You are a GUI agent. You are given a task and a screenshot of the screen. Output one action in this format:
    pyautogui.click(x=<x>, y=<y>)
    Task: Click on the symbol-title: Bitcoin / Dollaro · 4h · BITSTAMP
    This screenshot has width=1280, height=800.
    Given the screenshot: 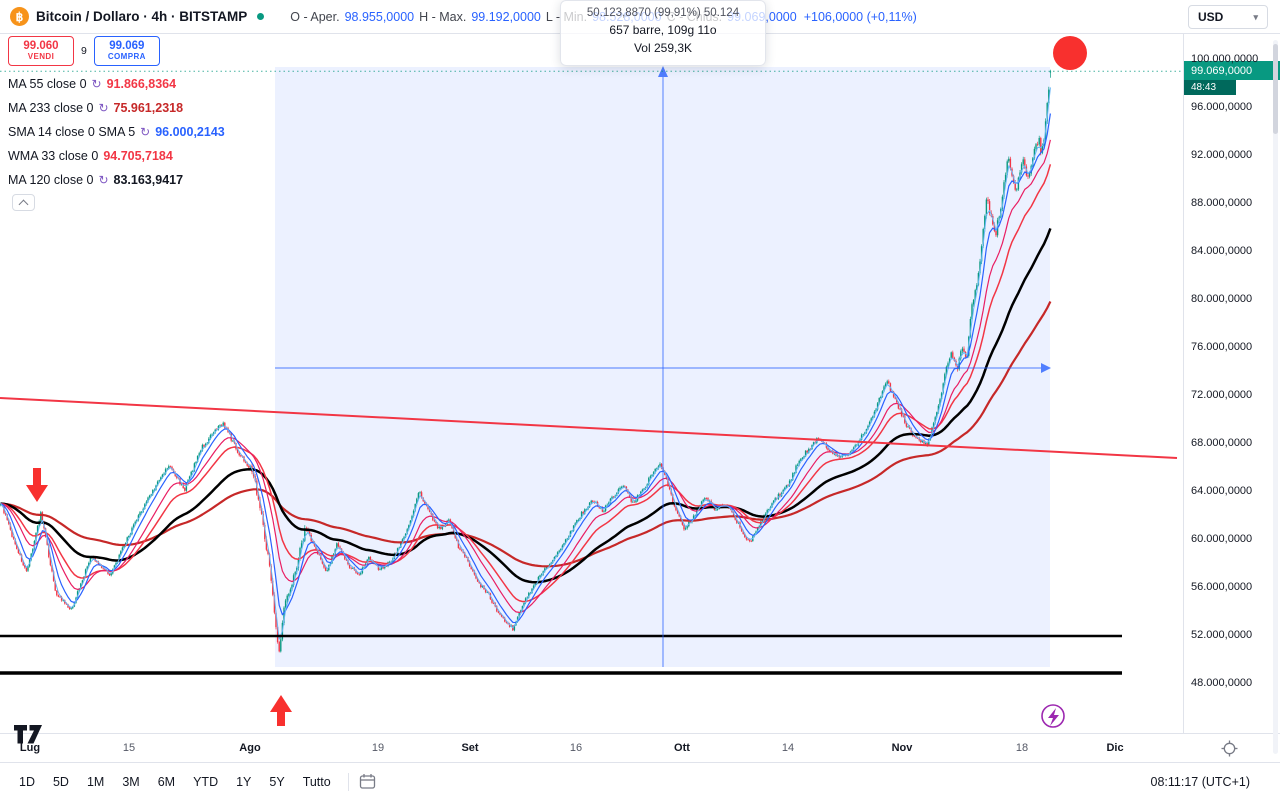 What is the action you would take?
    pyautogui.click(x=142, y=16)
    